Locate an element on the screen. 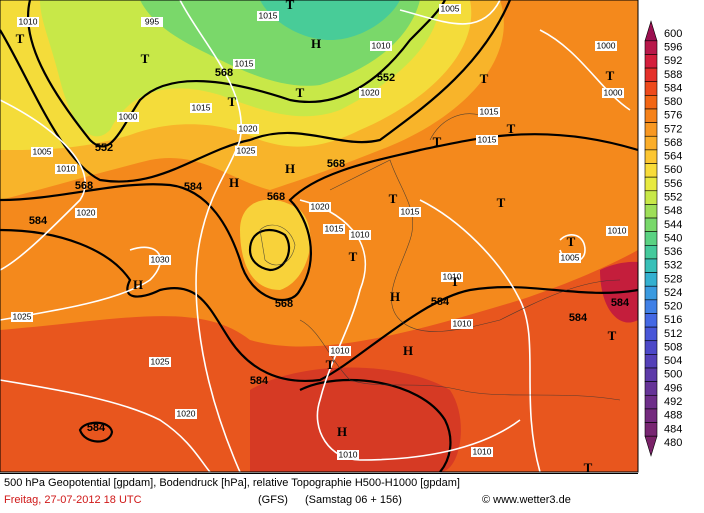  colorbar-label: 500 is located at coordinates (673, 375).